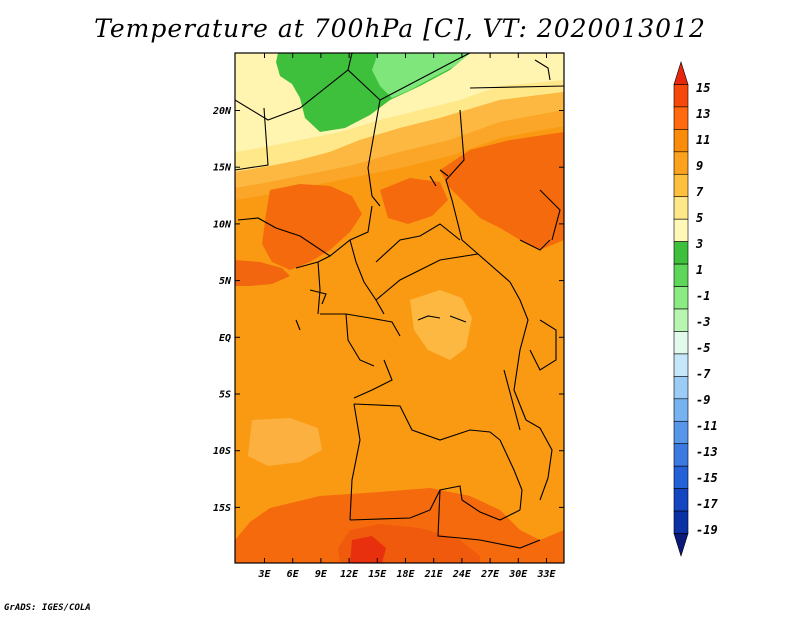  Describe the element at coordinates (377, 574) in the screenshot. I see `lon-label: 15E` at that location.